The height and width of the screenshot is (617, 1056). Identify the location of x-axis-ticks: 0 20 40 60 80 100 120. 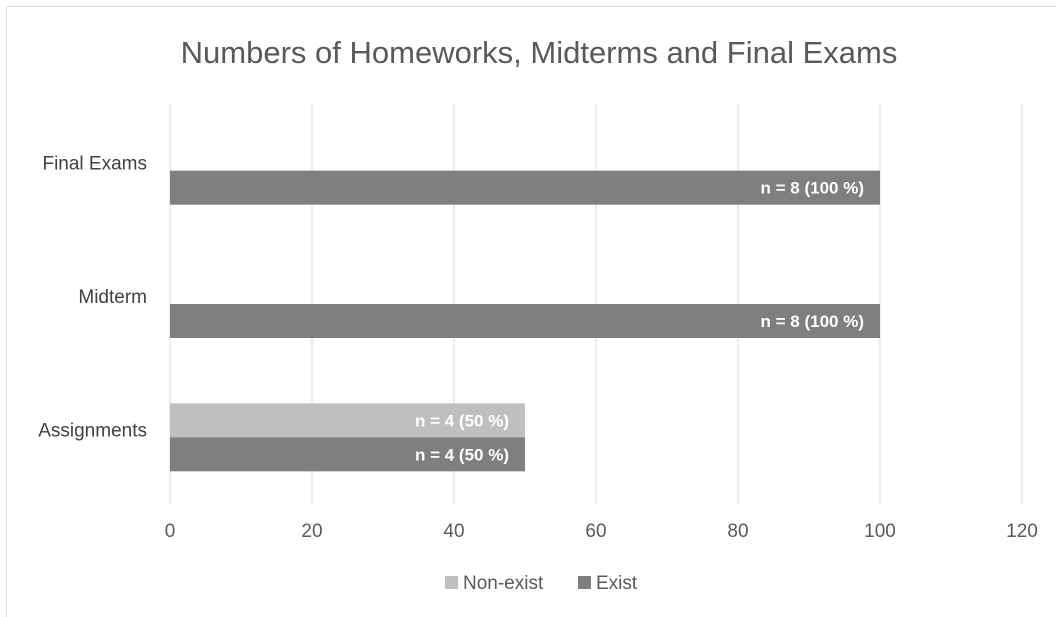
(601, 531).